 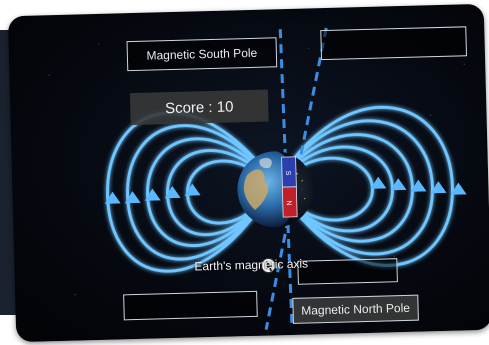 What do you see at coordinates (347, 271) in the screenshot?
I see `label-slot-middle-right` at bounding box center [347, 271].